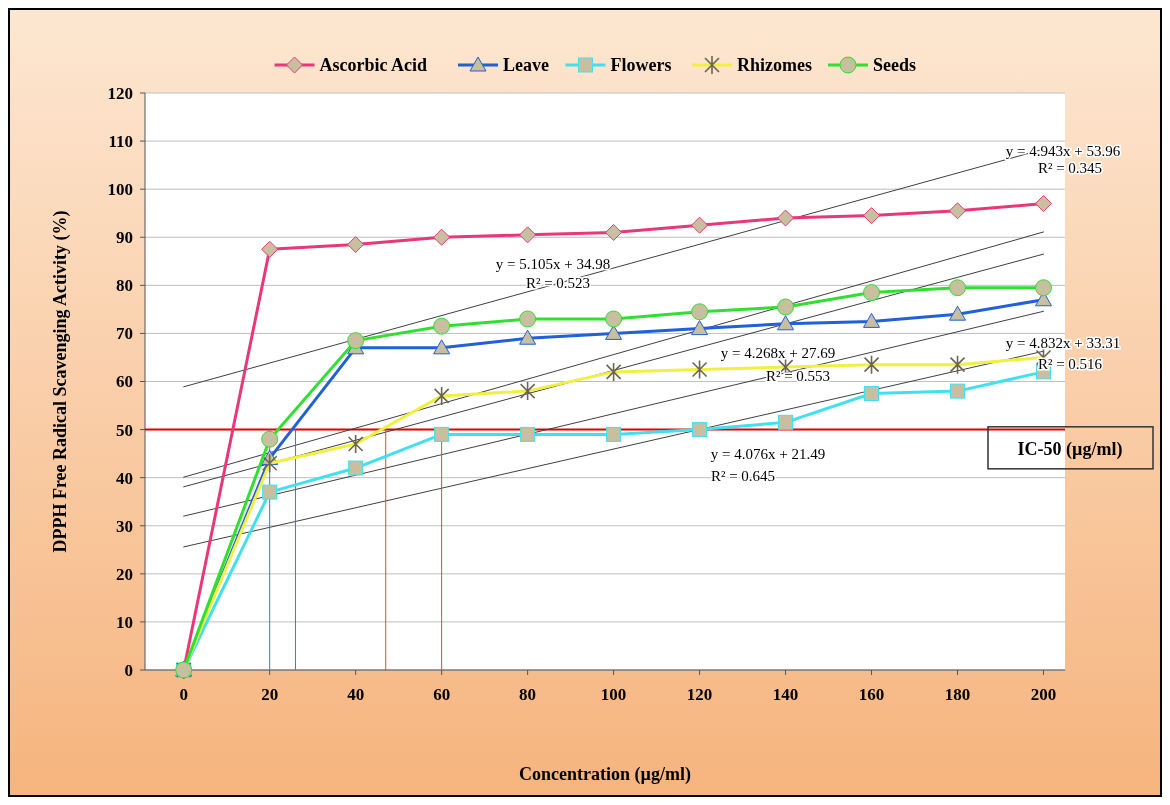 This screenshot has width=1170, height=805. I want to click on x-tick-label: 180, so click(957, 694).